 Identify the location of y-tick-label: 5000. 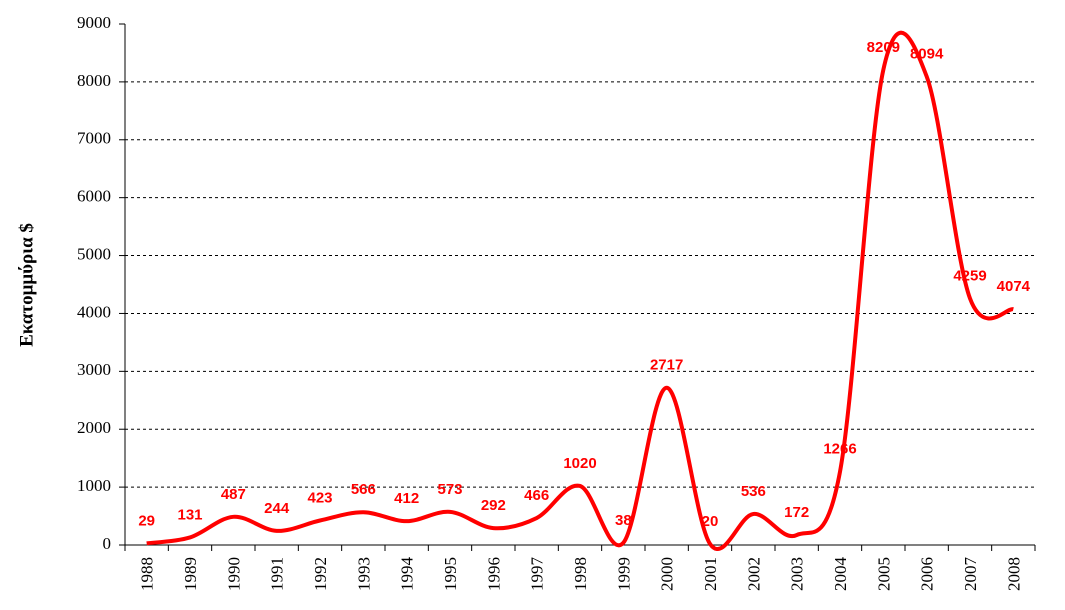
(94, 253).